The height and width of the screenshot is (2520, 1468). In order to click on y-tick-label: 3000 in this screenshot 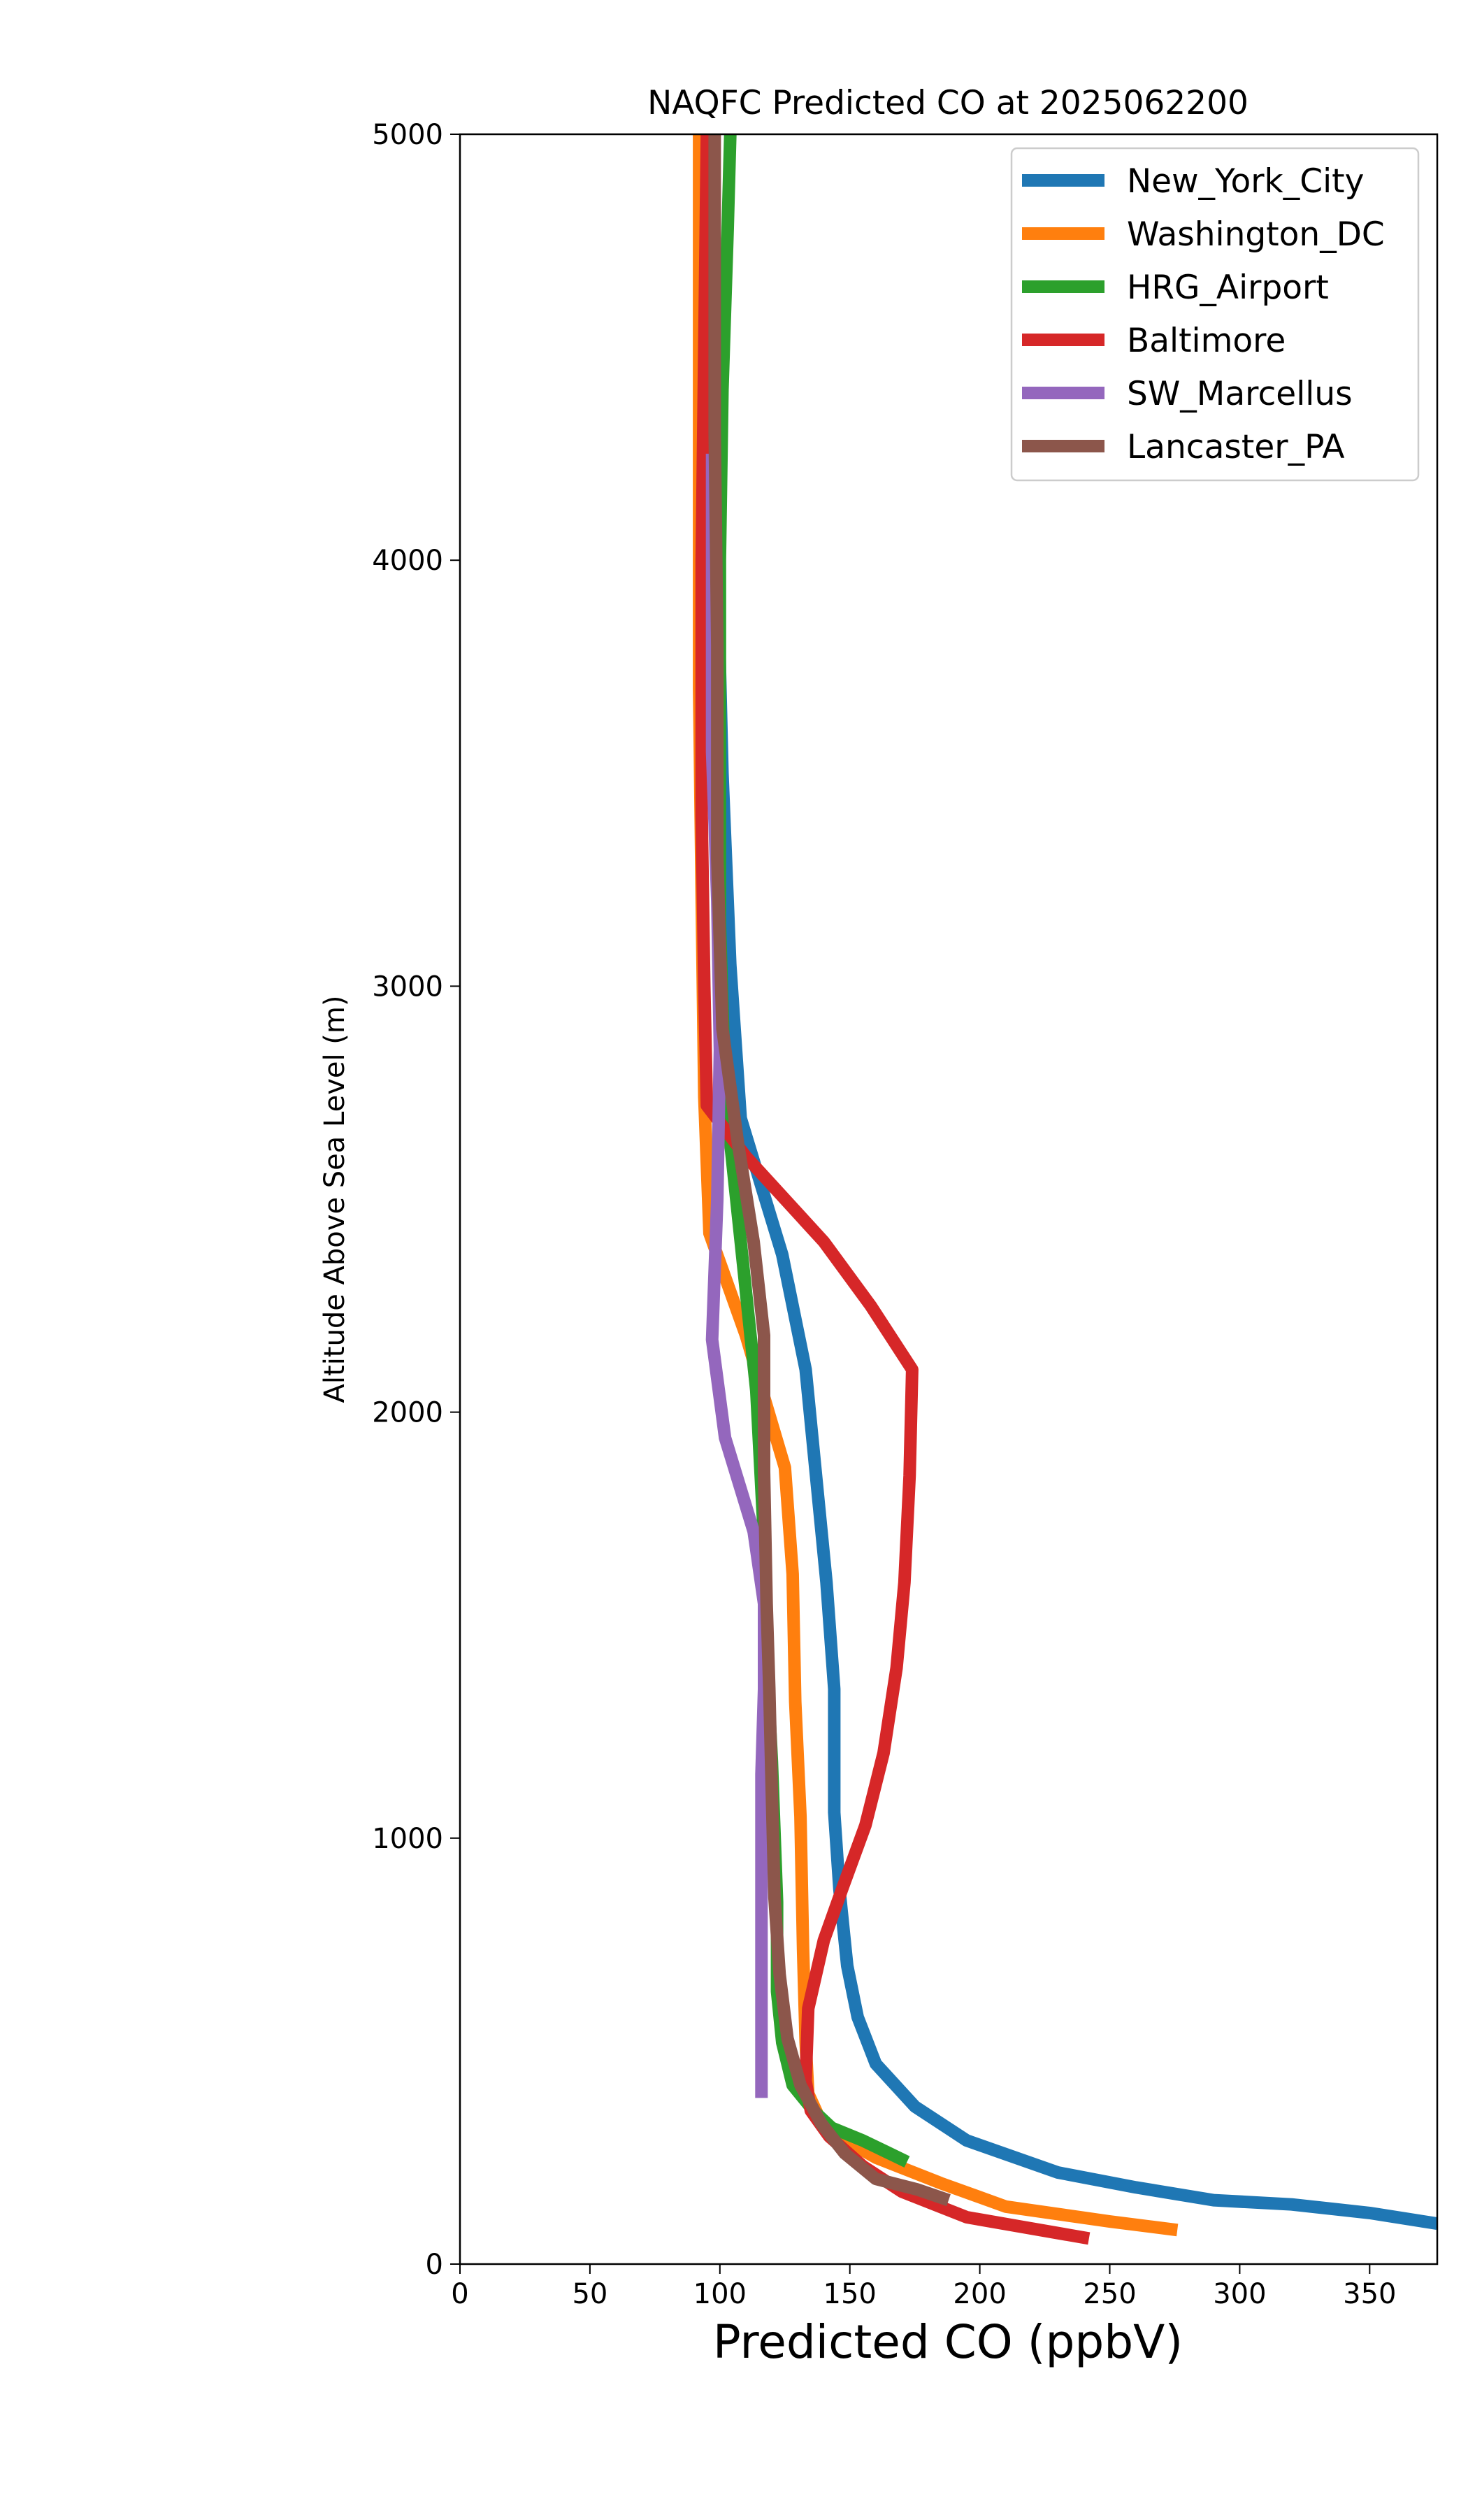, I will do `click(407, 987)`.